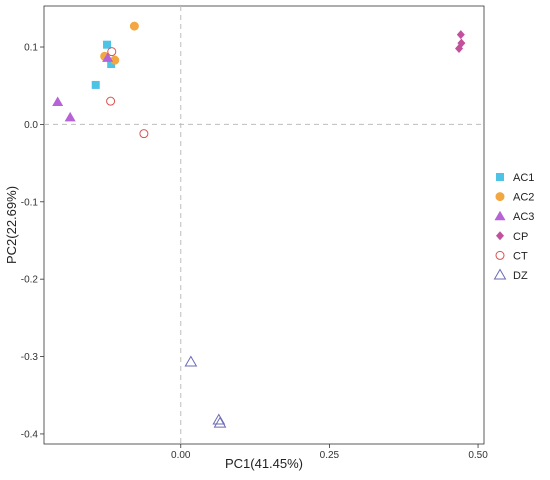 The image size is (550, 480). Describe the element at coordinates (500, 215) in the screenshot. I see `legend-marker-ac3` at that location.